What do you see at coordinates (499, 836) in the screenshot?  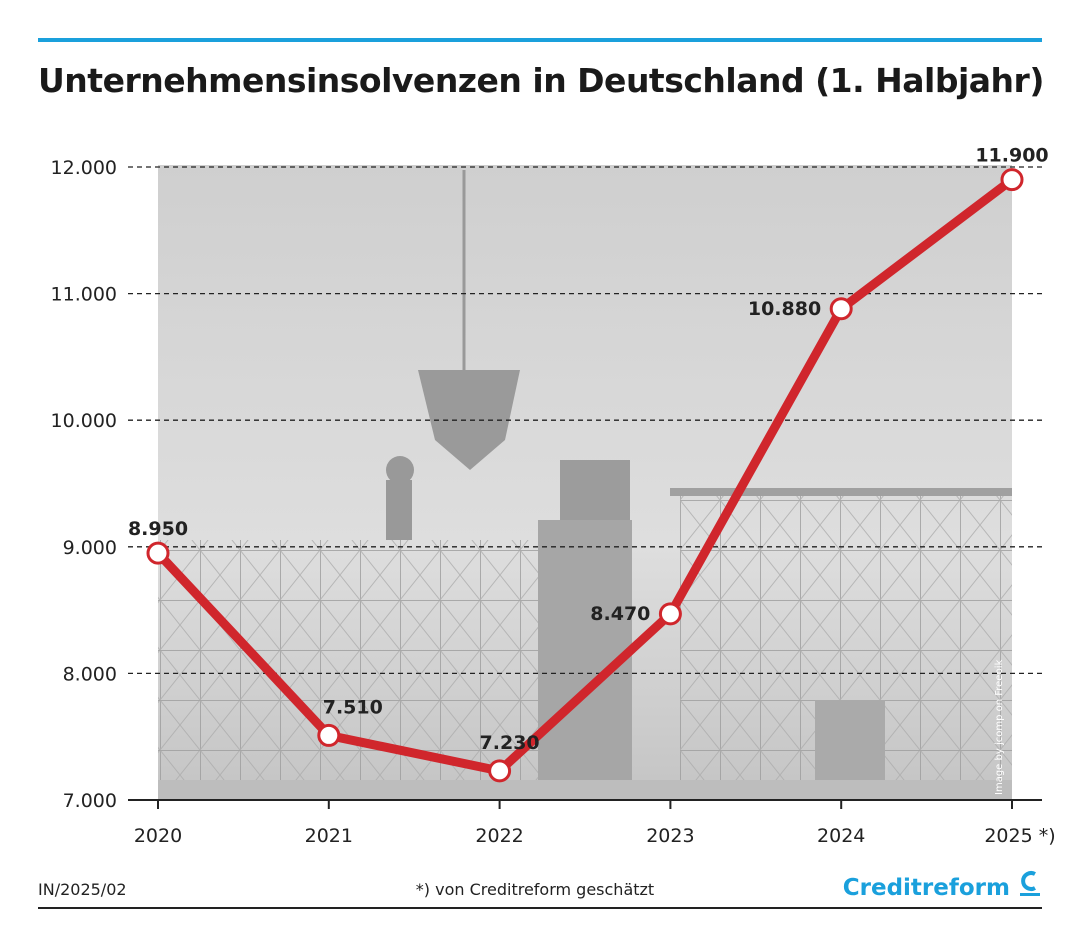 I see `x-tick-label: 2022` at bounding box center [499, 836].